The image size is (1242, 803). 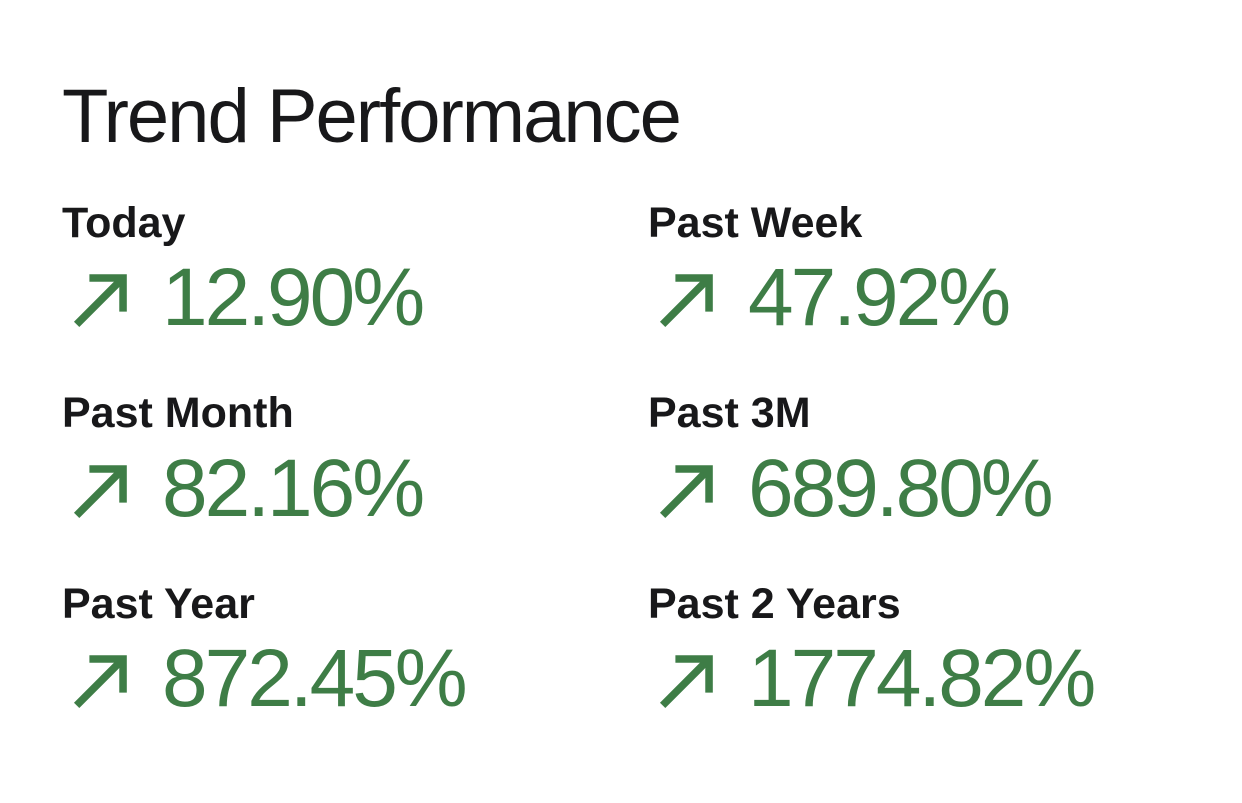 What do you see at coordinates (315, 679) in the screenshot?
I see `metric-value: 872.45%` at bounding box center [315, 679].